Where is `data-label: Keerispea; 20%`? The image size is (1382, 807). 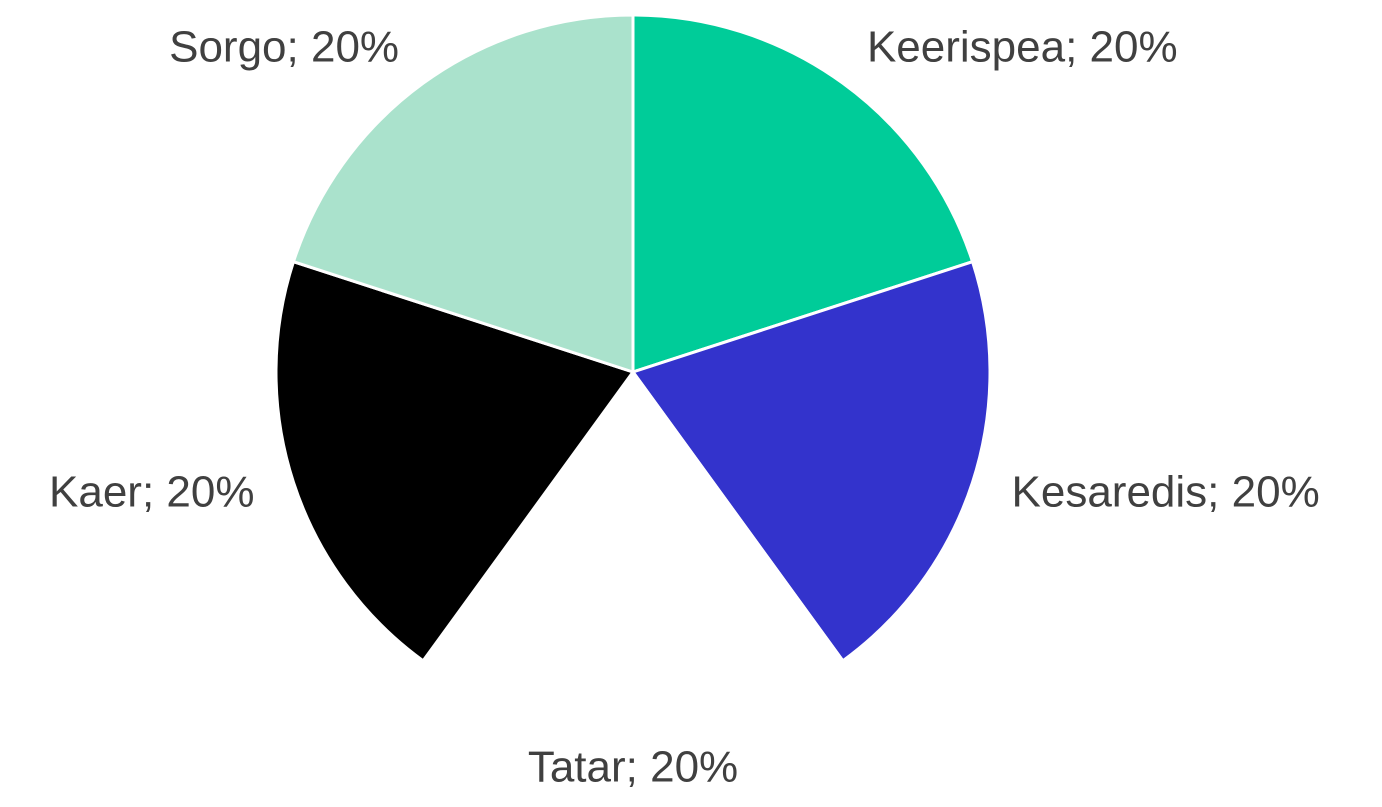 data-label: Keerispea; 20% is located at coordinates (1022, 47).